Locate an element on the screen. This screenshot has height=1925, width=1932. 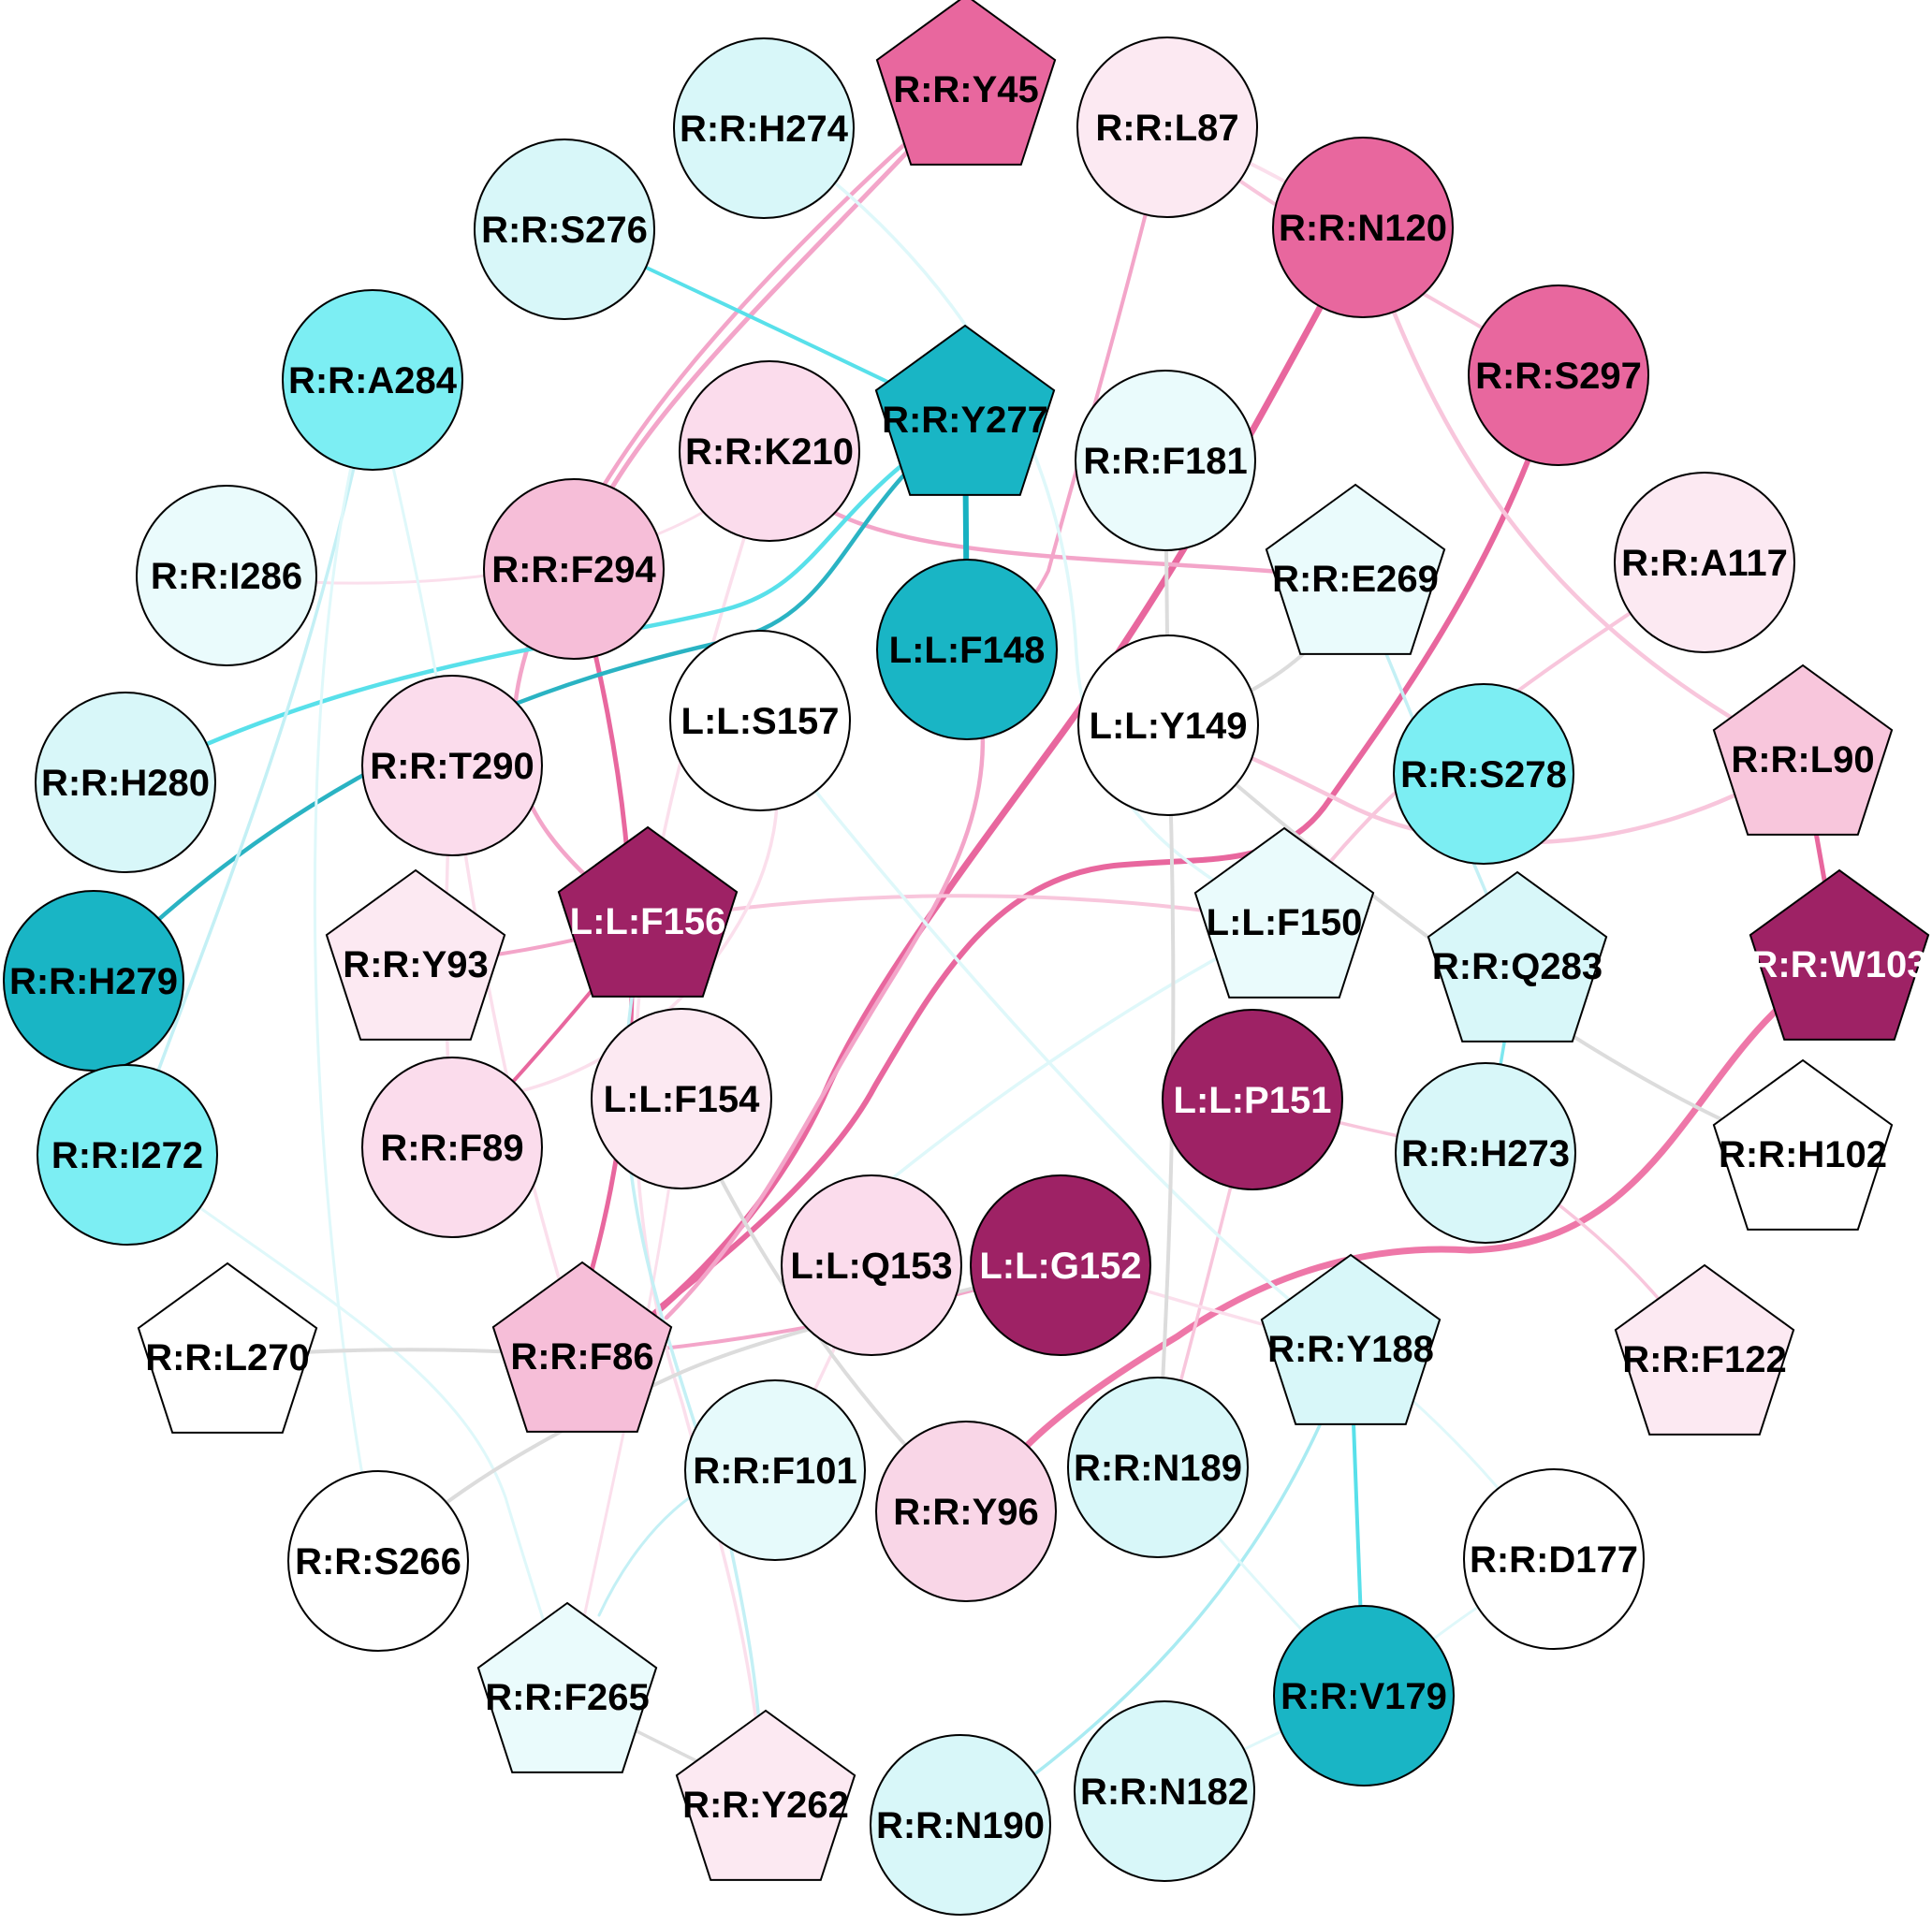
svg-text: L:L:Q153 is located at coordinates (871, 1266).